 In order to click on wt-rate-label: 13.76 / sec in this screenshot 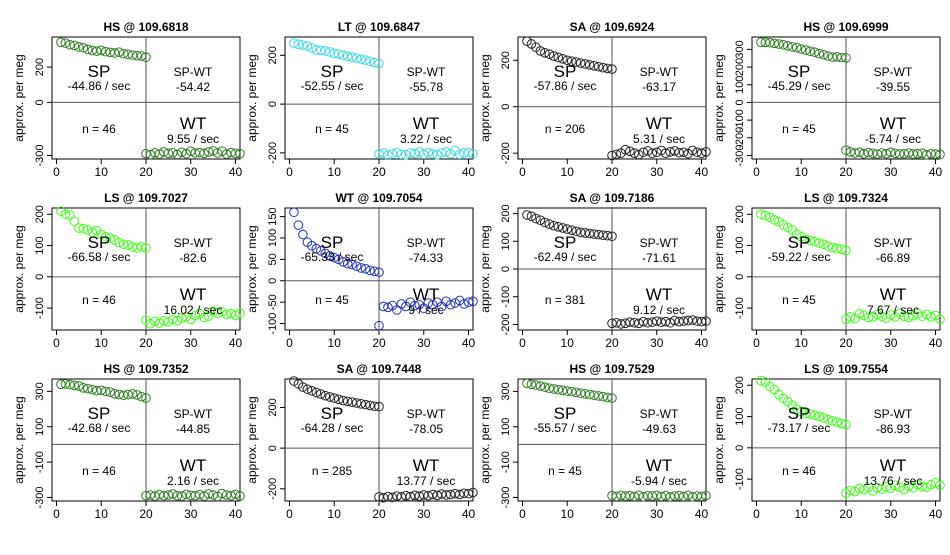, I will do `click(893, 481)`.